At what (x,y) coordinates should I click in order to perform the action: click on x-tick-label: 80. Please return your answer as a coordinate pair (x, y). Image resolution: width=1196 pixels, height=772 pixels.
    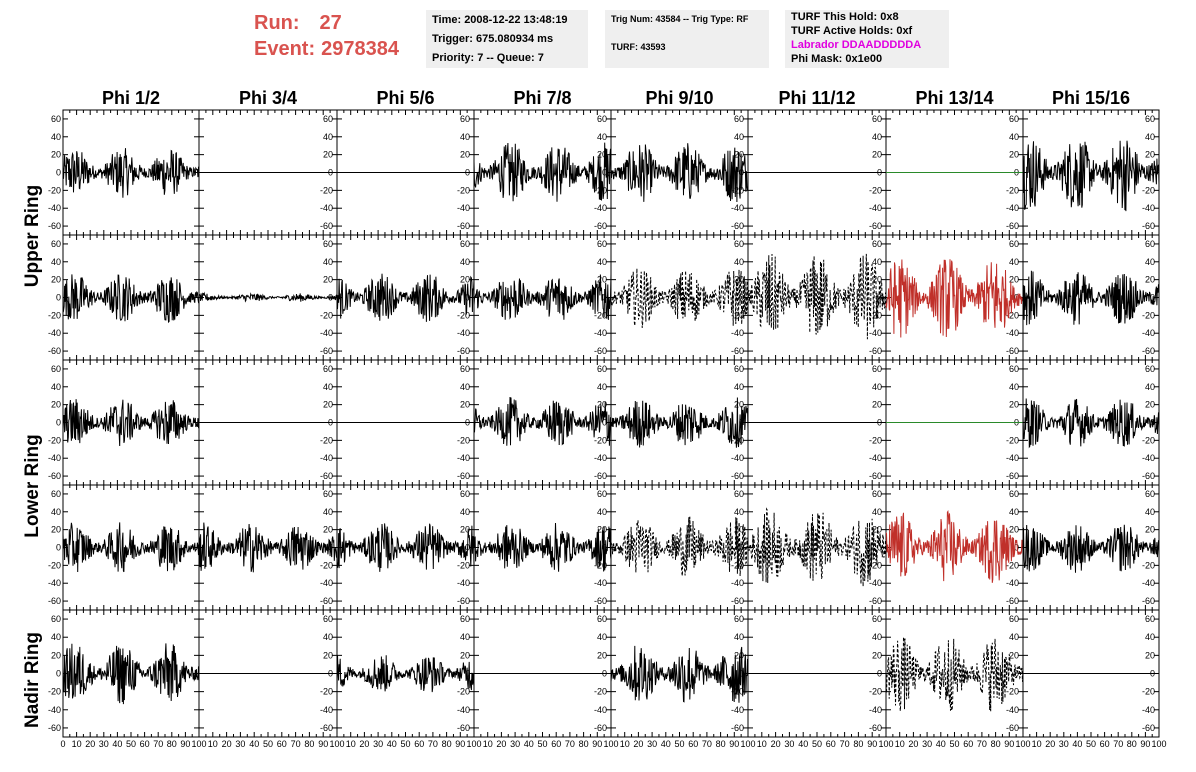
    Looking at the image, I should click on (584, 744).